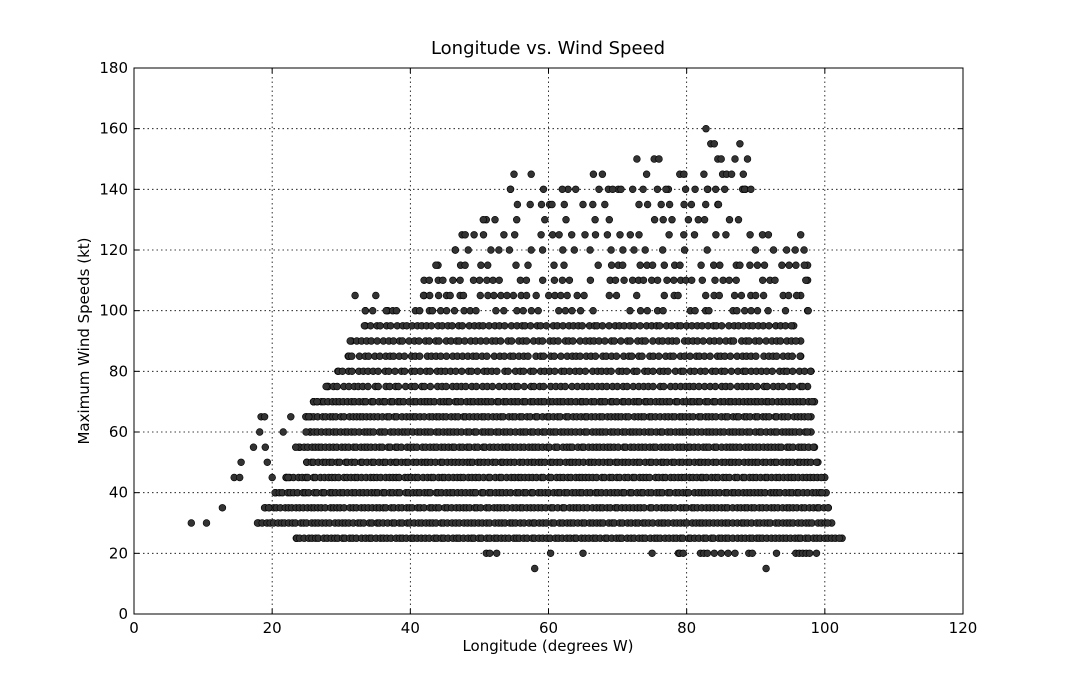 The height and width of the screenshot is (683, 1070). Describe the element at coordinates (113, 341) in the screenshot. I see `y-tick-labels: 0 20 40 60 80 100 120 140 160 180` at that location.